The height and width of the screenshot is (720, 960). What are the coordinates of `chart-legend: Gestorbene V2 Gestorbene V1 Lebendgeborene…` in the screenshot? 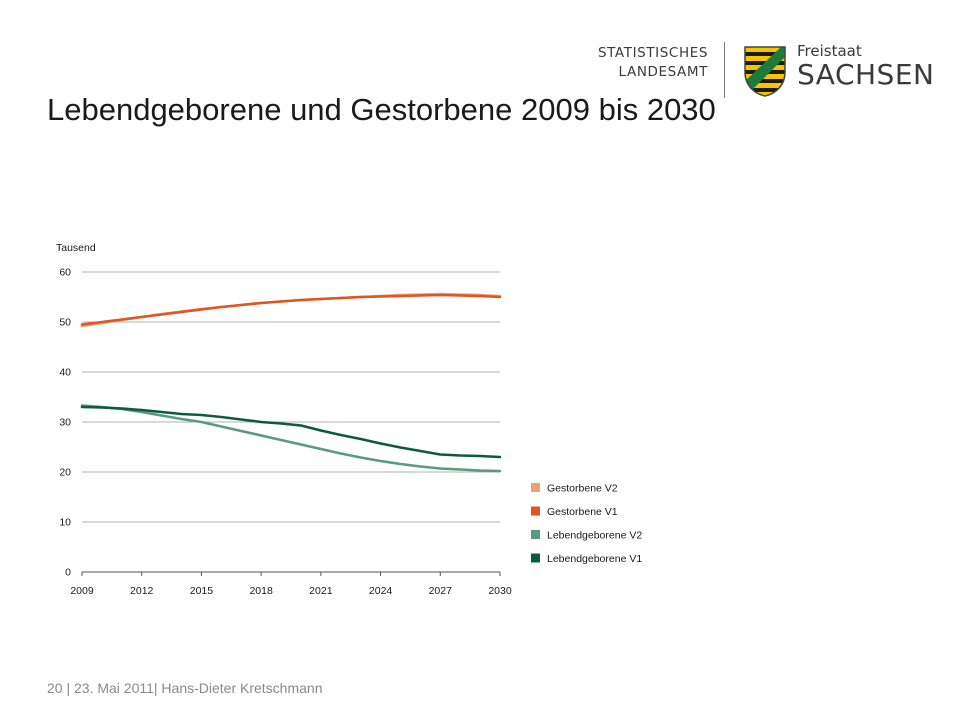 It's located at (586, 524).